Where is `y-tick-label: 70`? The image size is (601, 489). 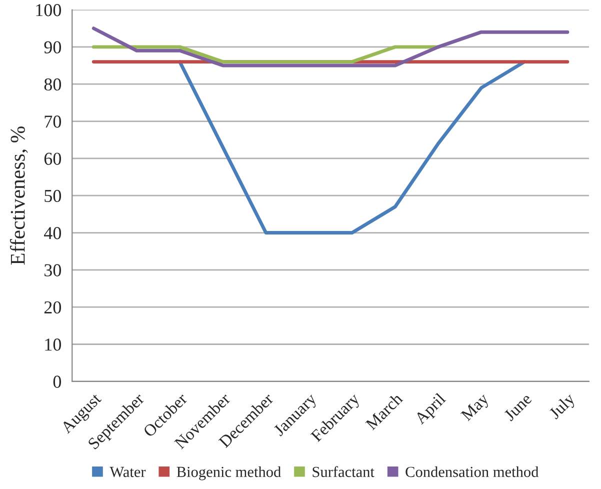 y-tick-label: 70 is located at coordinates (53, 122).